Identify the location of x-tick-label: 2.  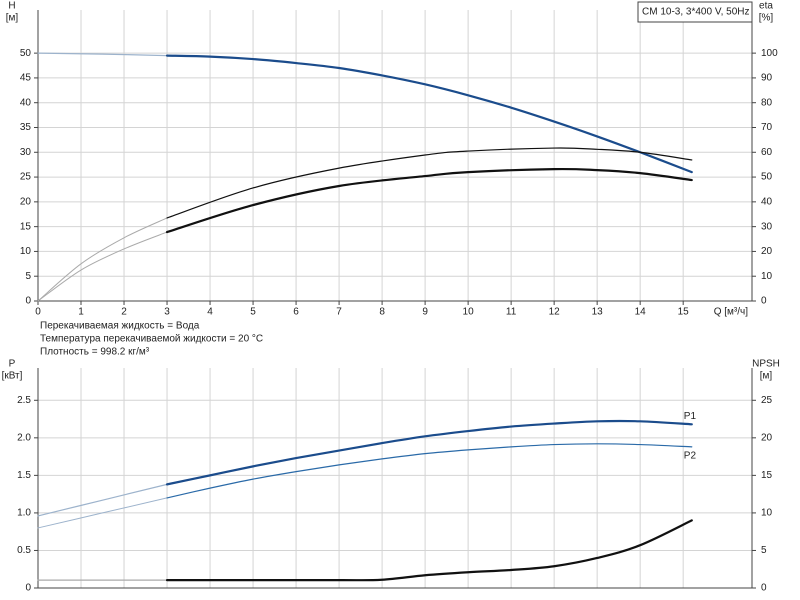
(124, 312).